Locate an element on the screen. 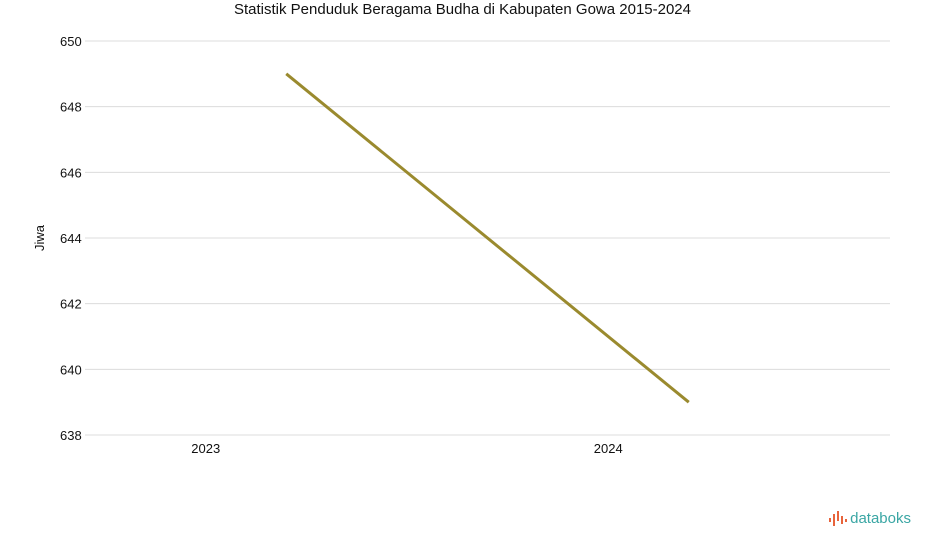 The height and width of the screenshot is (547, 925). y-axis-title: Jiwa is located at coordinates (39, 237).